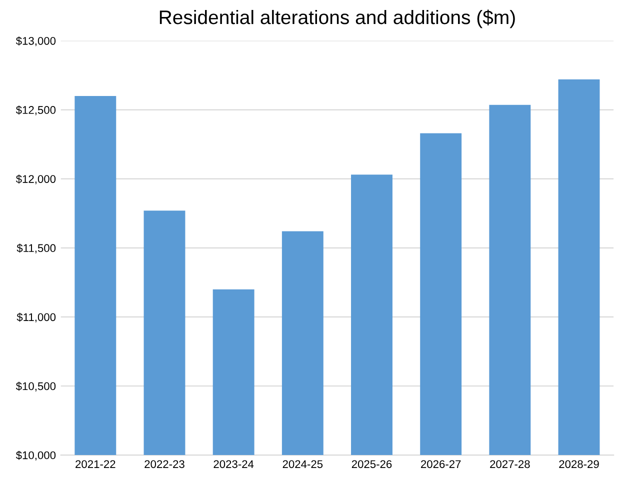  I want to click on x-tick-label: 2024-25, so click(302, 464).